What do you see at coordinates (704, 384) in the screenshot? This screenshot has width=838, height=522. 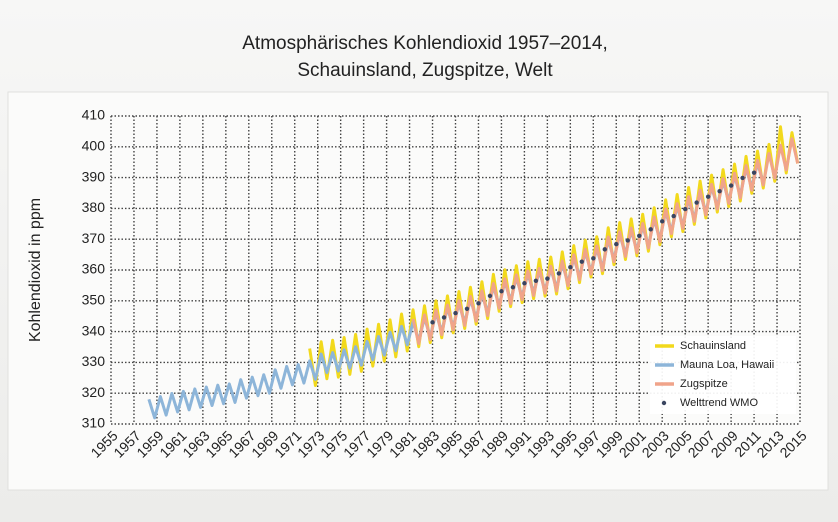 I see `legend-label: Zugspitze` at bounding box center [704, 384].